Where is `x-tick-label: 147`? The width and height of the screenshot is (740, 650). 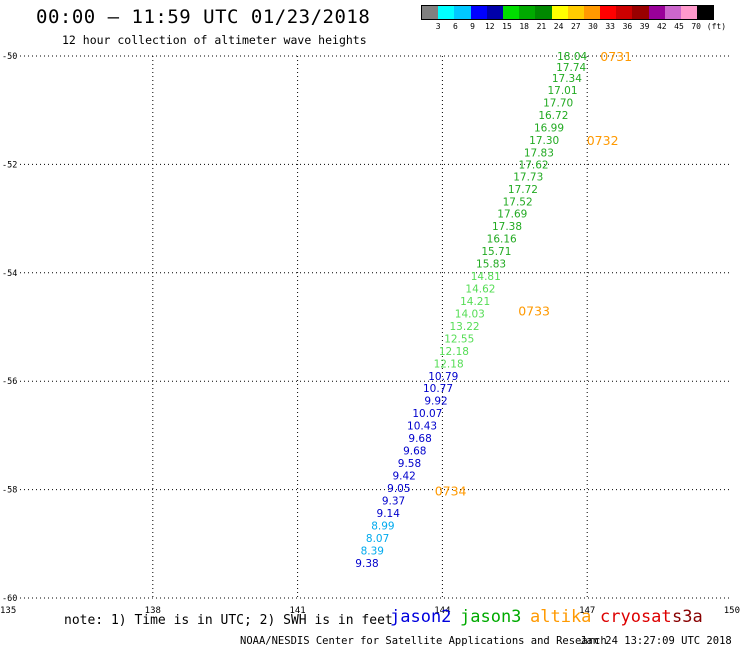
x-tick-label: 147 is located at coordinates (587, 611).